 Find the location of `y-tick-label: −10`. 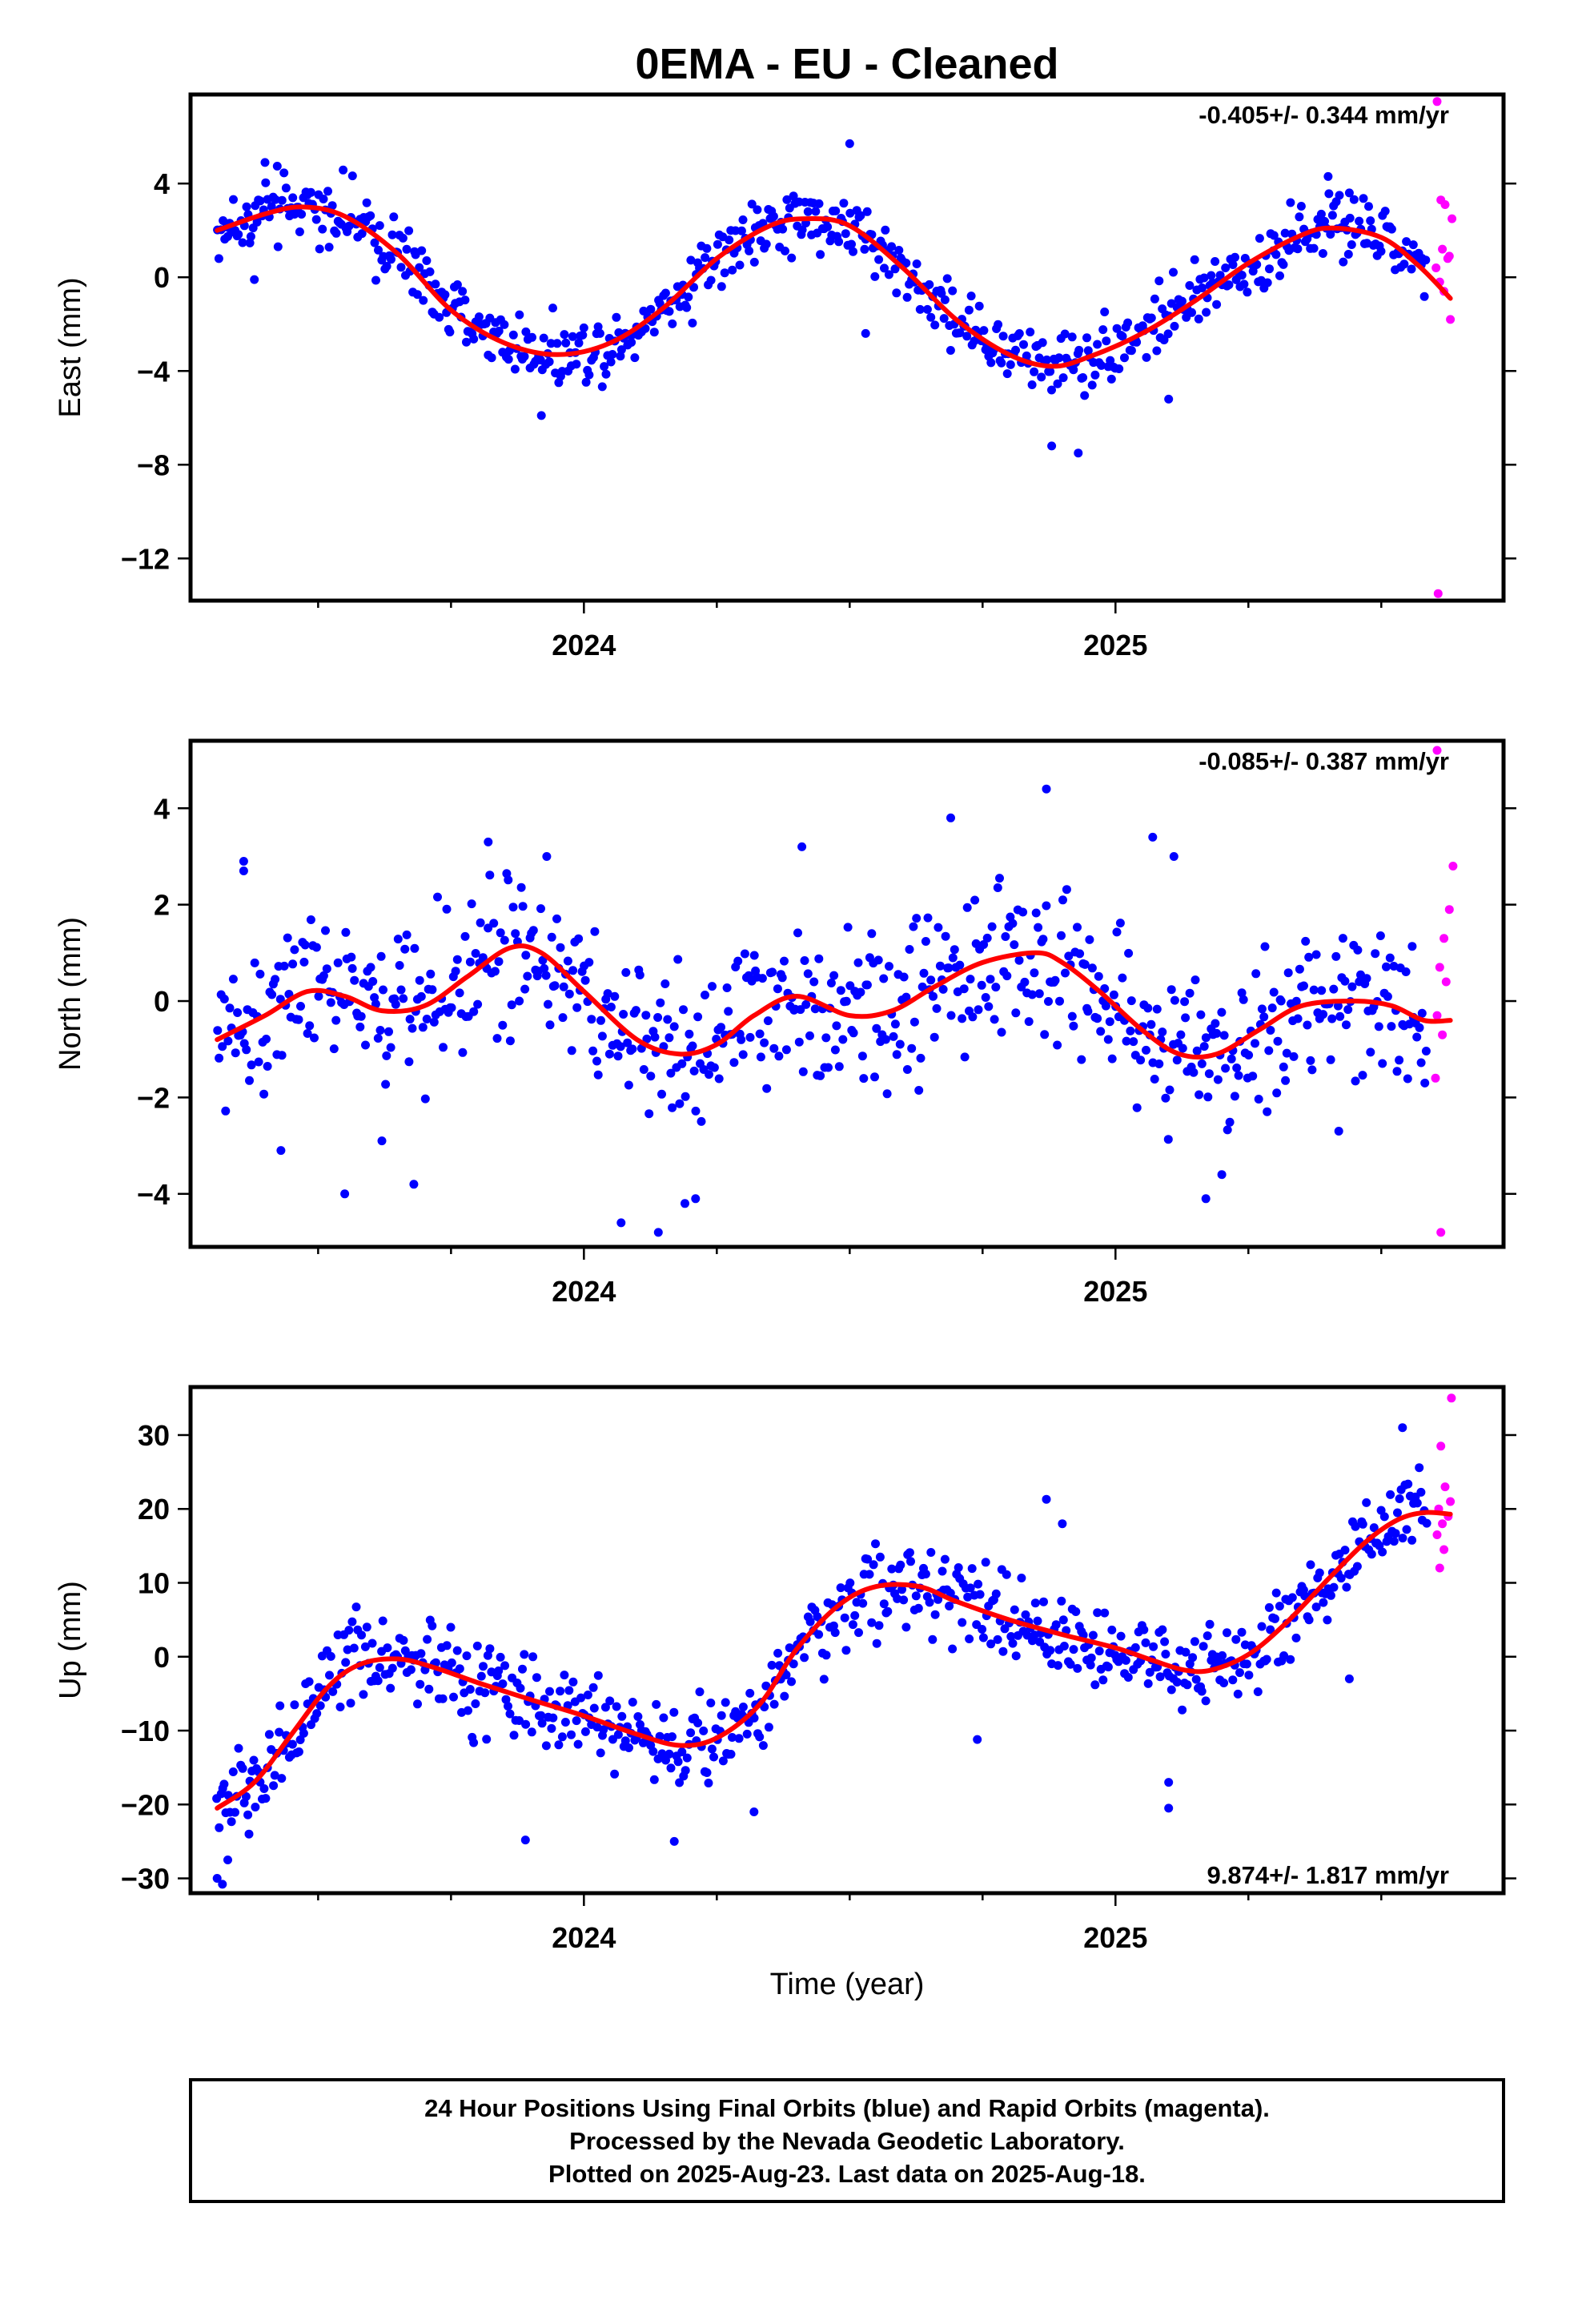

y-tick-label: −10 is located at coordinates (145, 1731).